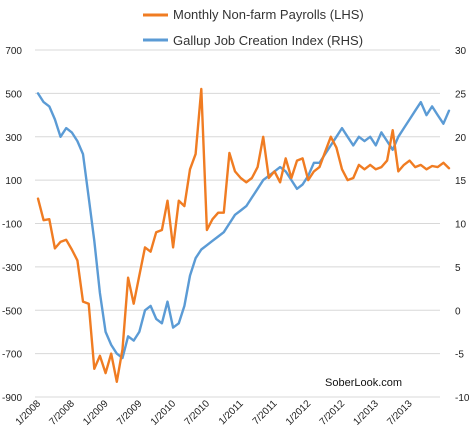  Describe the element at coordinates (13, 181) in the screenshot. I see `left-tick-label: 100` at that location.